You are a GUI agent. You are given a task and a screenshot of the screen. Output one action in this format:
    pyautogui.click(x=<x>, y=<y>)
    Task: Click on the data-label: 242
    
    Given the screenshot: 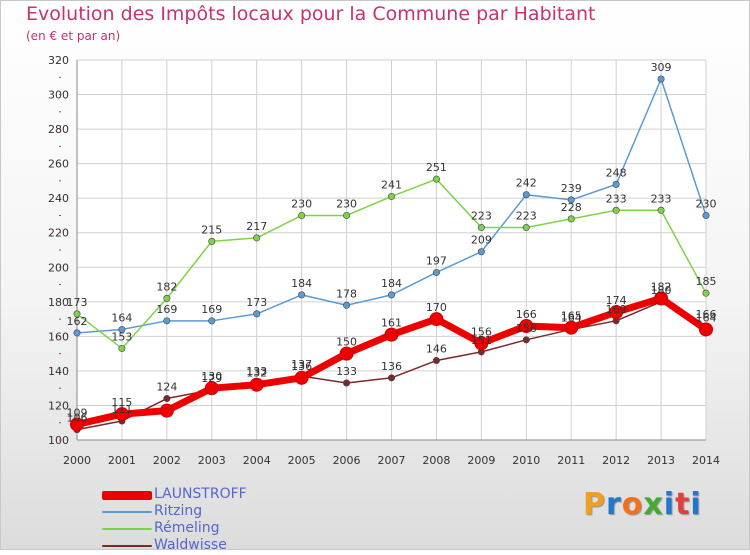 What is the action you would take?
    pyautogui.click(x=526, y=183)
    